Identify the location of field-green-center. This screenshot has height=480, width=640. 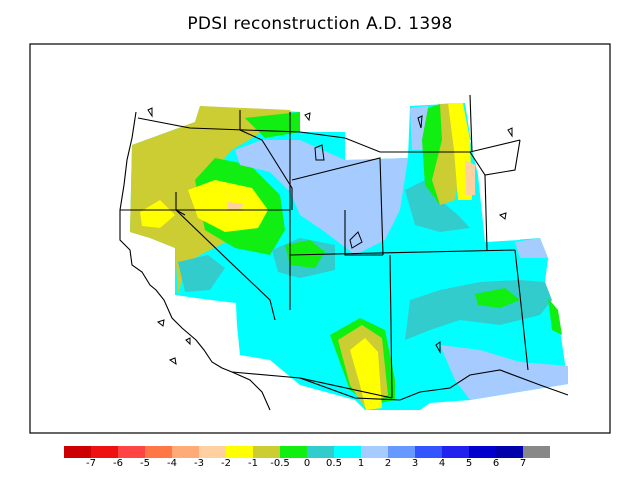
(305, 254).